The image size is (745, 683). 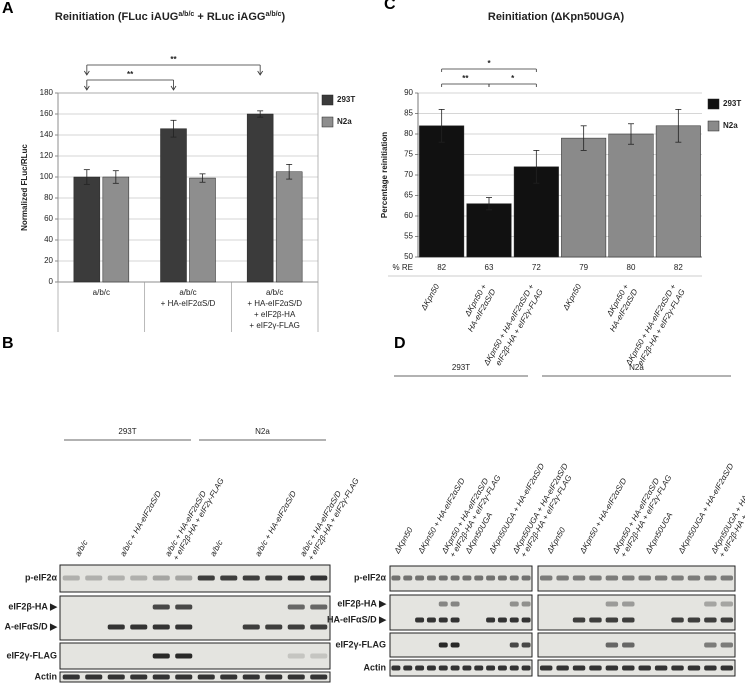 I want to click on significance-arrow, so click(x=260, y=73).